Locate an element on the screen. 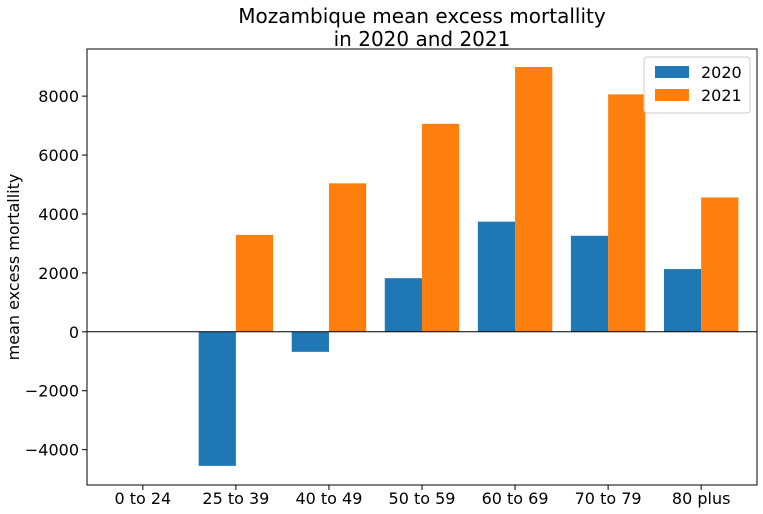 This screenshot has width=763, height=514. y-axis-label: mean excess mortallity is located at coordinates (13, 267).